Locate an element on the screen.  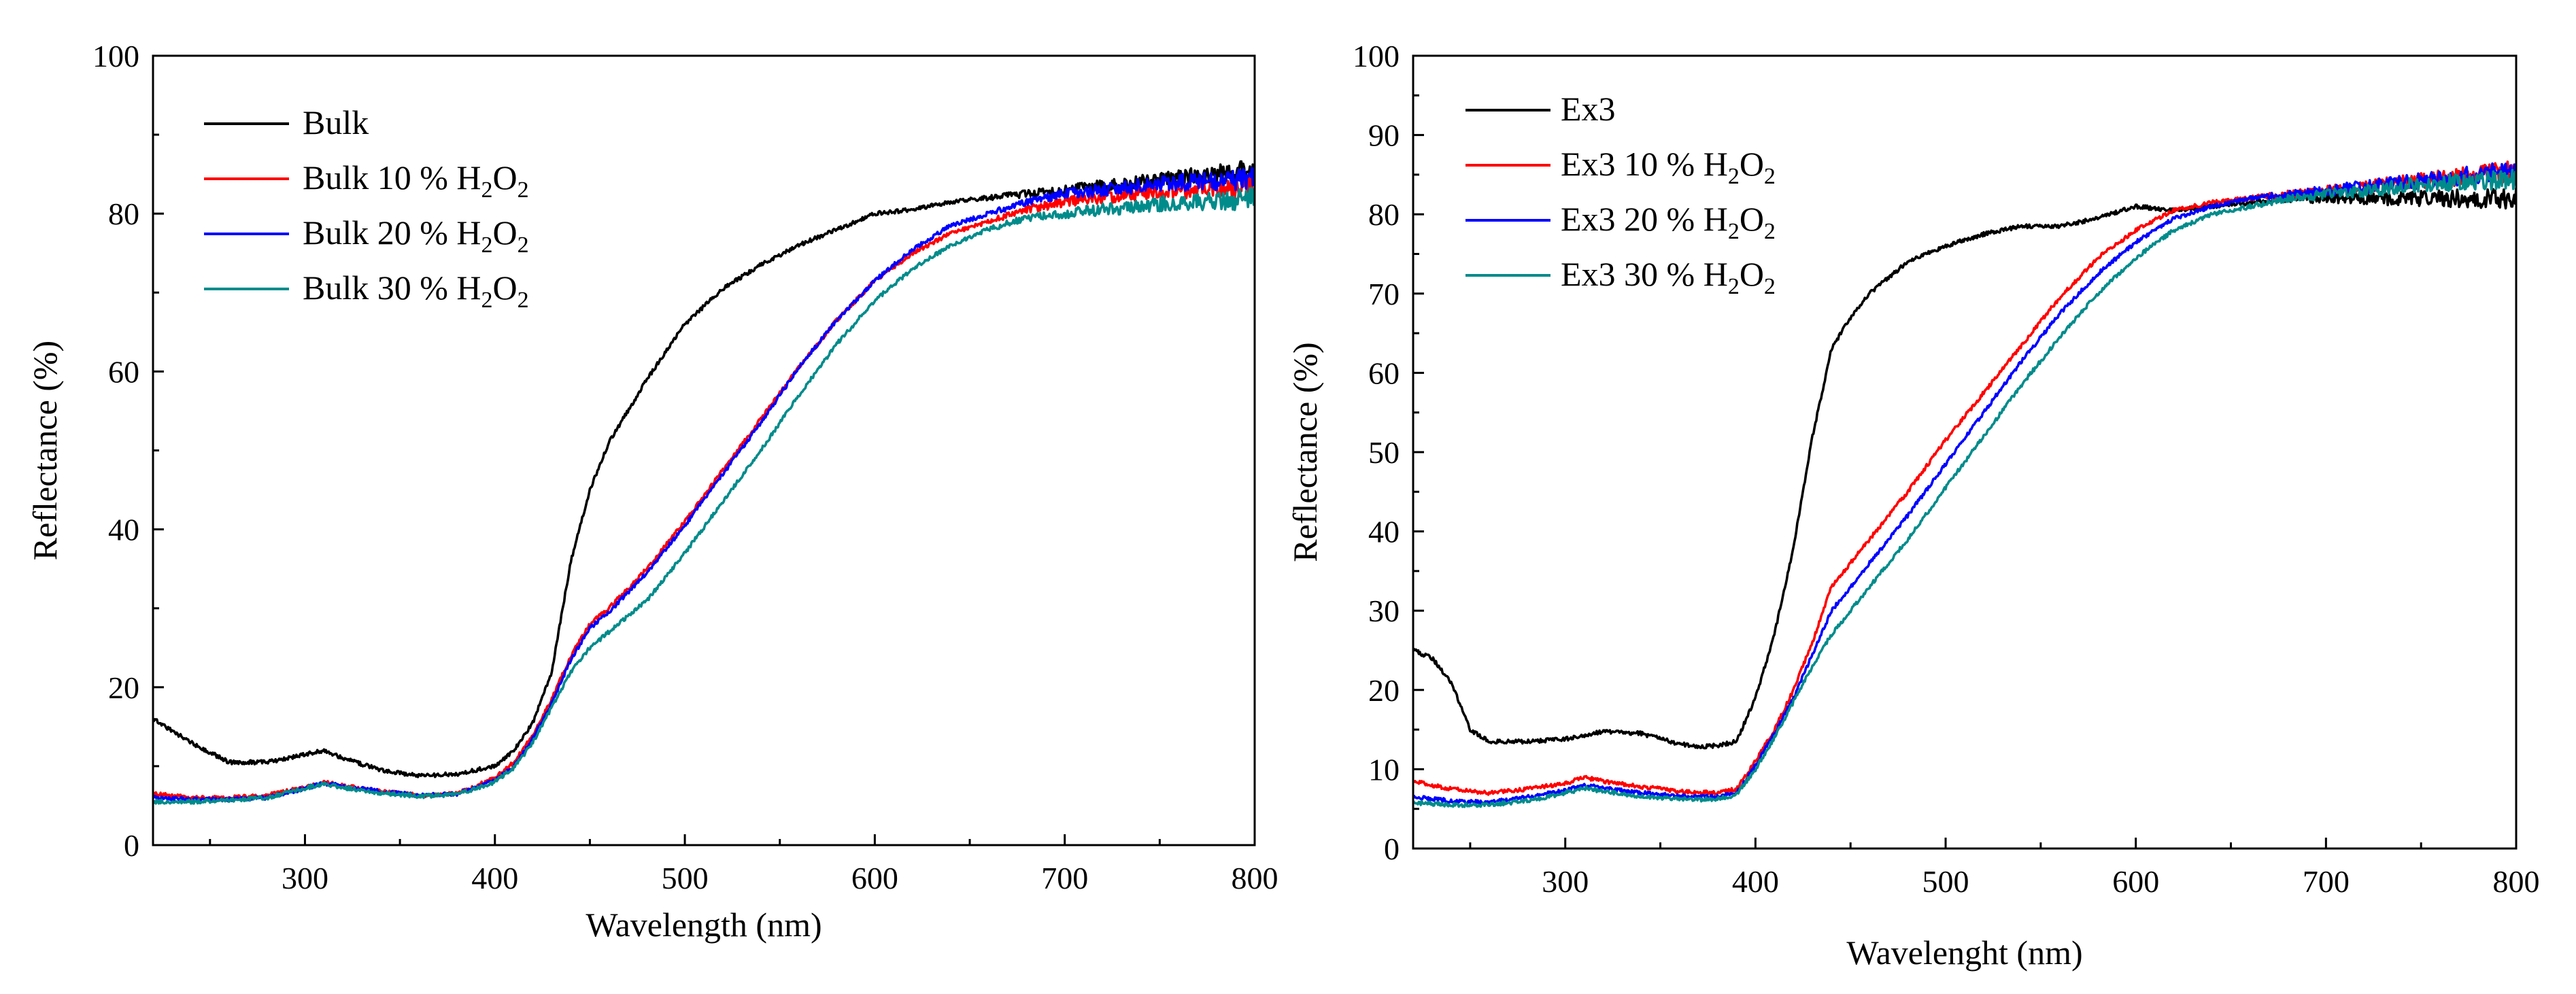
legend-label: Bulk is located at coordinates (336, 122).